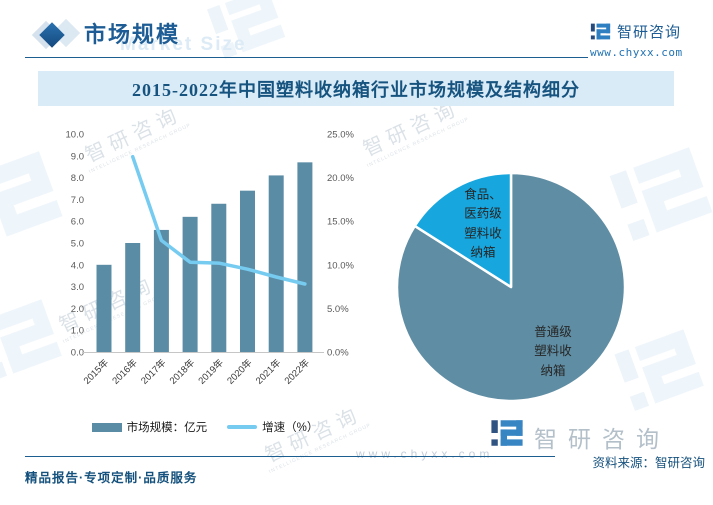 This screenshot has height=505, width=713. Describe the element at coordinates (649, 32) in the screenshot. I see `brand-name: 智研咨询` at that location.